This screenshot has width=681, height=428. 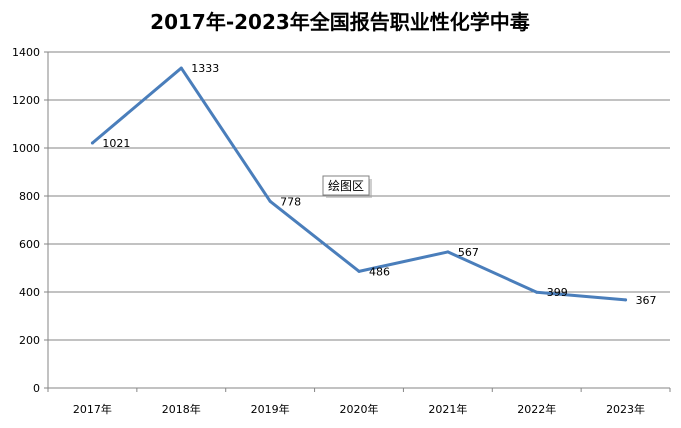 What do you see at coordinates (92, 409) in the screenshot?
I see `x-tick-label-0: 2017年` at bounding box center [92, 409].